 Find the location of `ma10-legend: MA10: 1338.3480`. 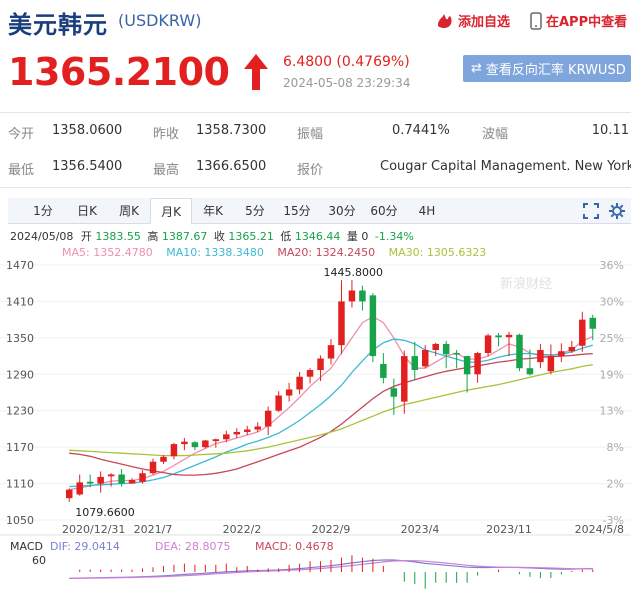

ma10-legend: MA10: 1338.3480 is located at coordinates (215, 252).